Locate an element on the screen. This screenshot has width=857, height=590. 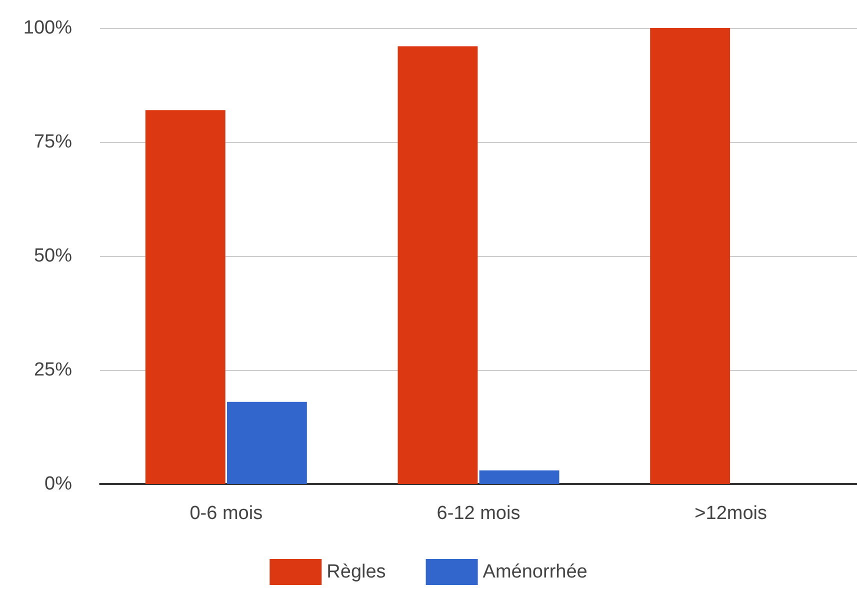
x-tick-label: 6-12 mois is located at coordinates (478, 513).